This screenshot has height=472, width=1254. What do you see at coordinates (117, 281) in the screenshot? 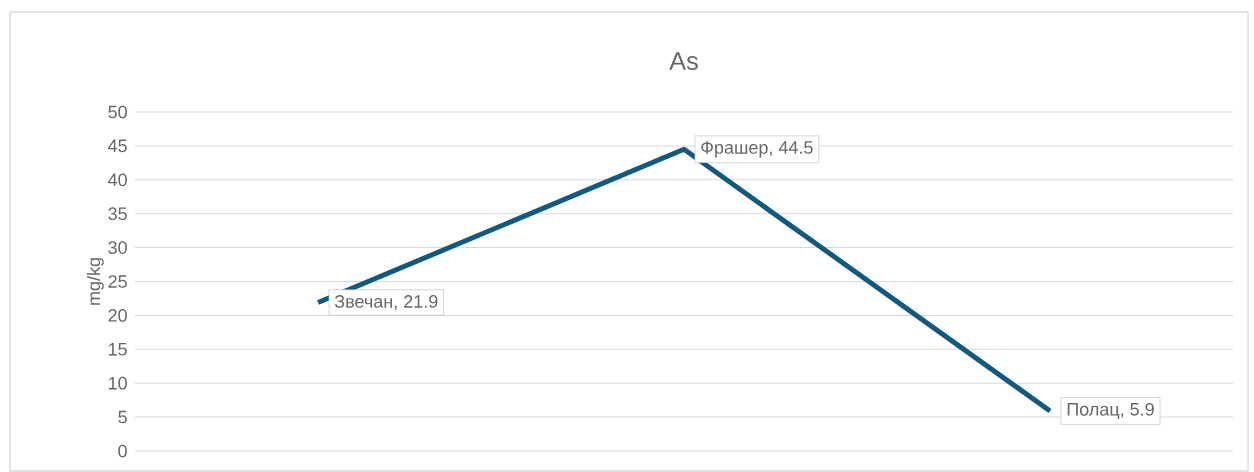
I see `y-tick-label: 25` at bounding box center [117, 281].